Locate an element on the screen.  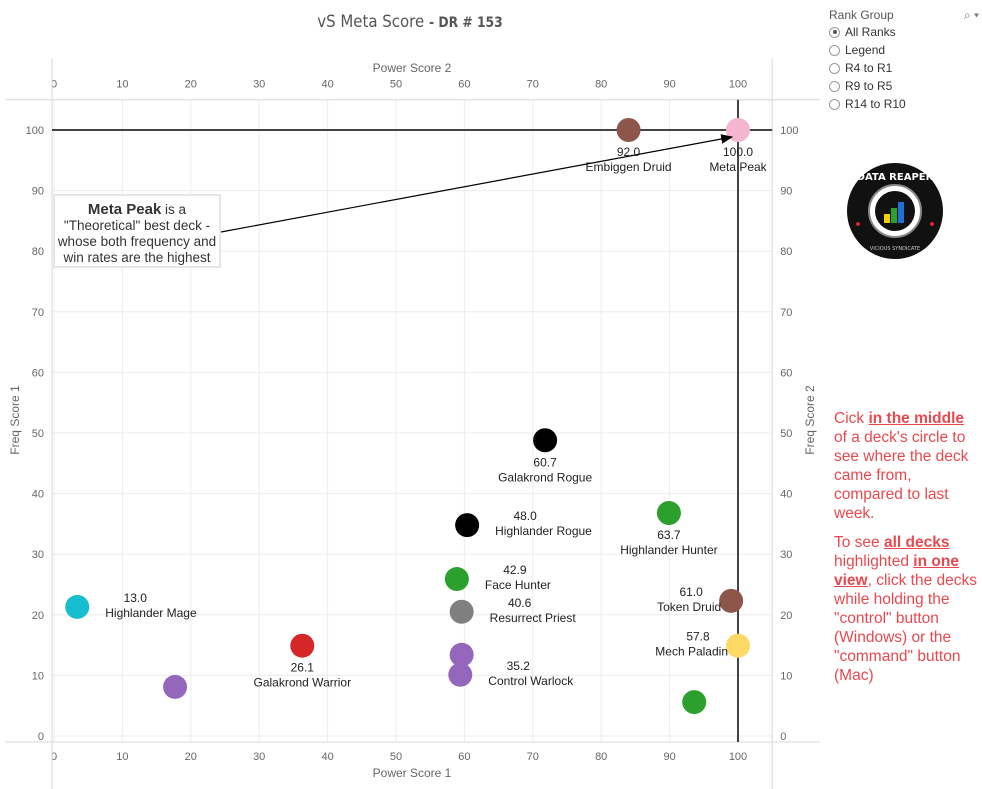
point-name-label: Galakrond Rogue is located at coordinates (545, 477).